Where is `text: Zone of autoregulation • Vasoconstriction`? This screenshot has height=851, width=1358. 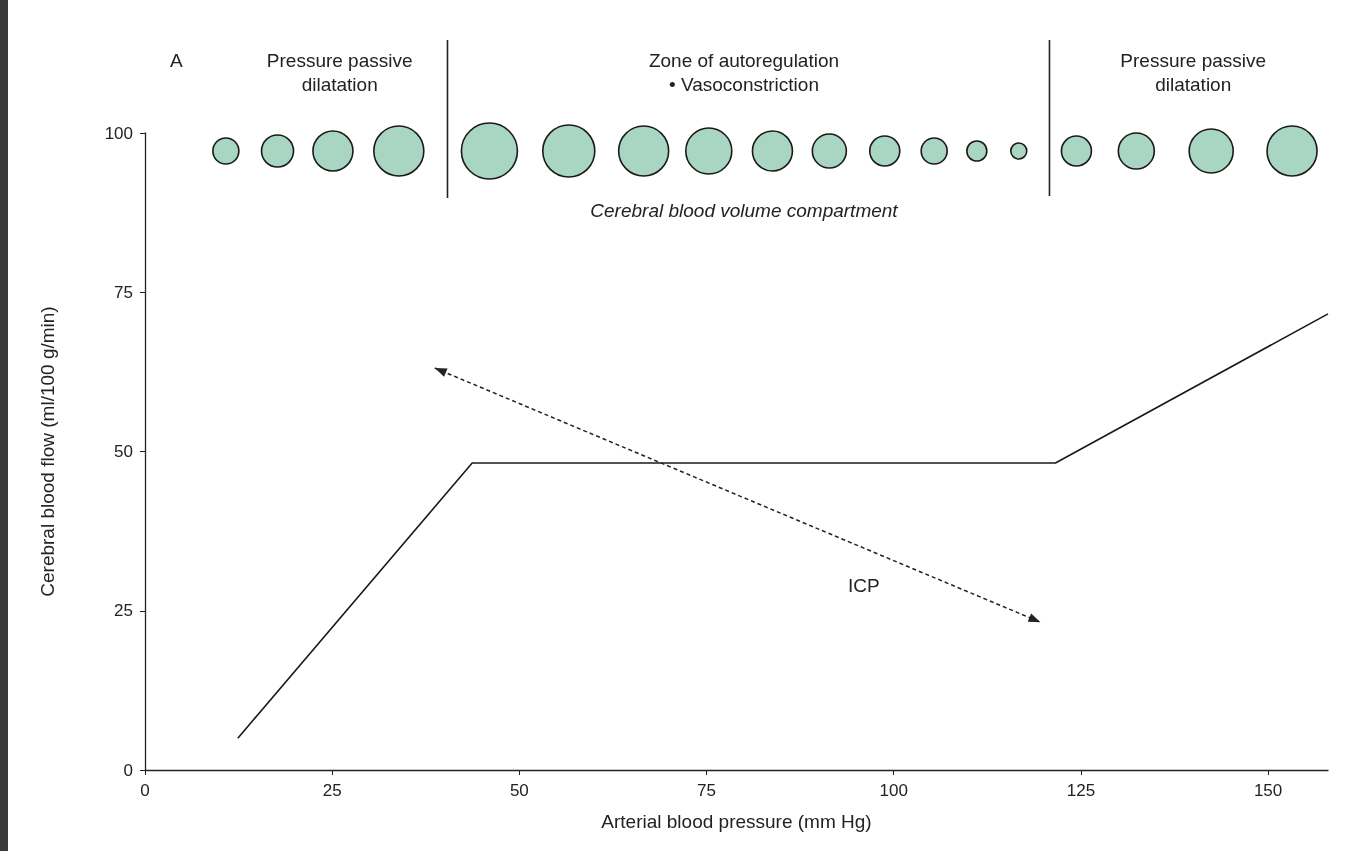 text: Zone of autoregulation • Vasoconstriction is located at coordinates (744, 72).